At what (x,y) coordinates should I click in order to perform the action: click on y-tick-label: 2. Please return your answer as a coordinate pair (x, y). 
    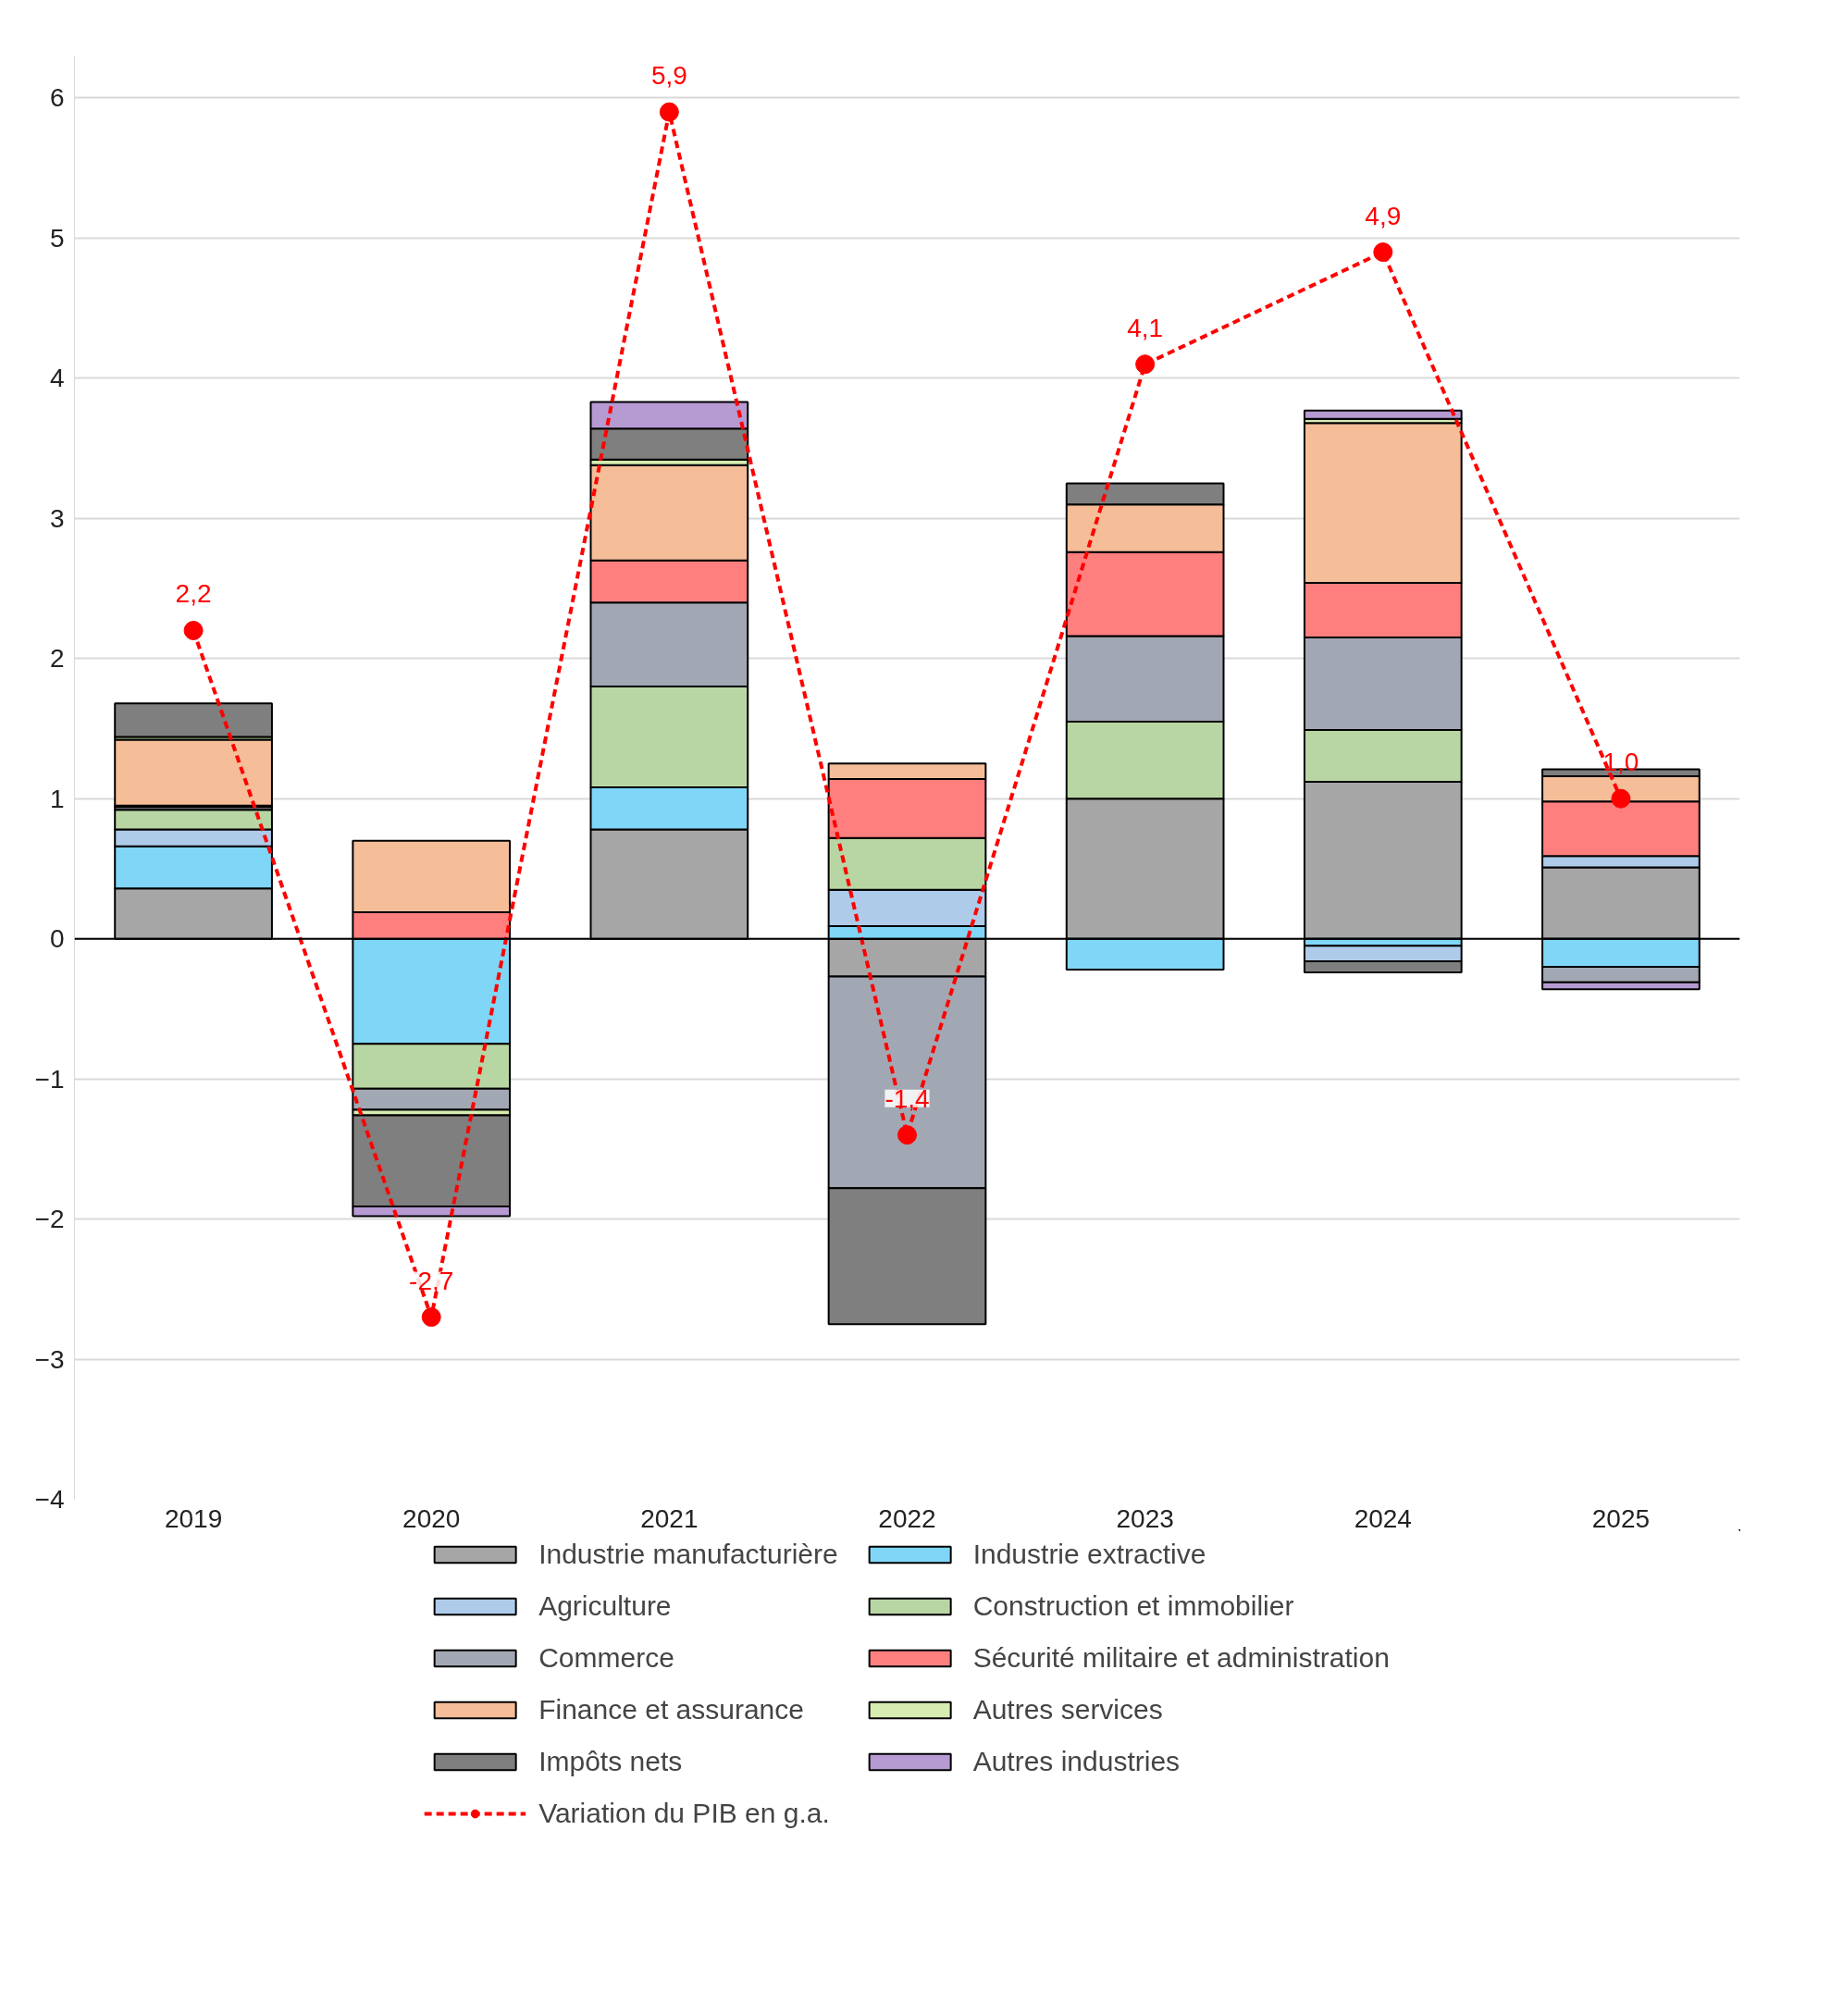
    Looking at the image, I should click on (57, 659).